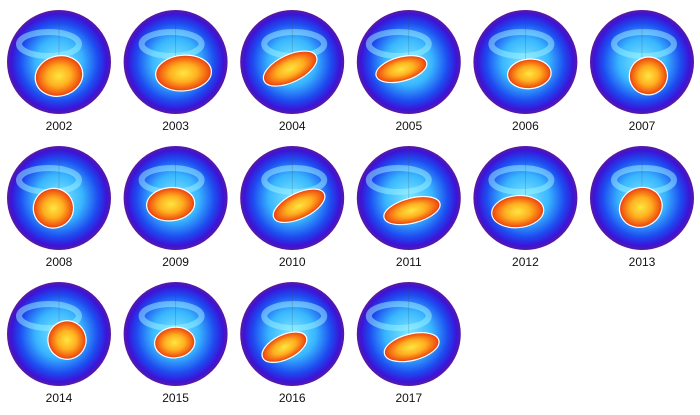 The image size is (700, 415). I want to click on map-panel: 2007, so click(642, 71).